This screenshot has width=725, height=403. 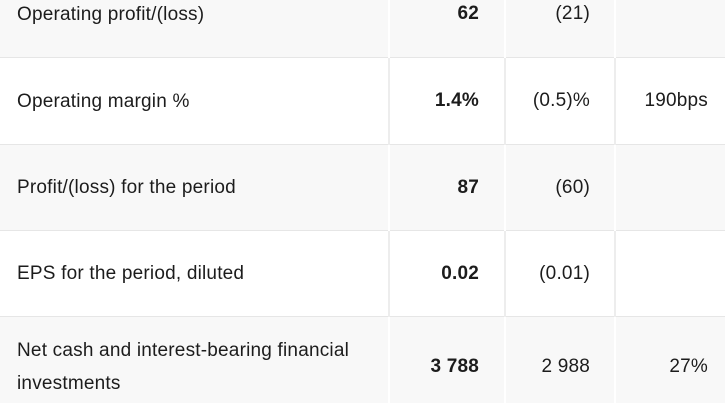 What do you see at coordinates (559, 101) in the screenshot?
I see `comparison-period-value: (0.5)%` at bounding box center [559, 101].